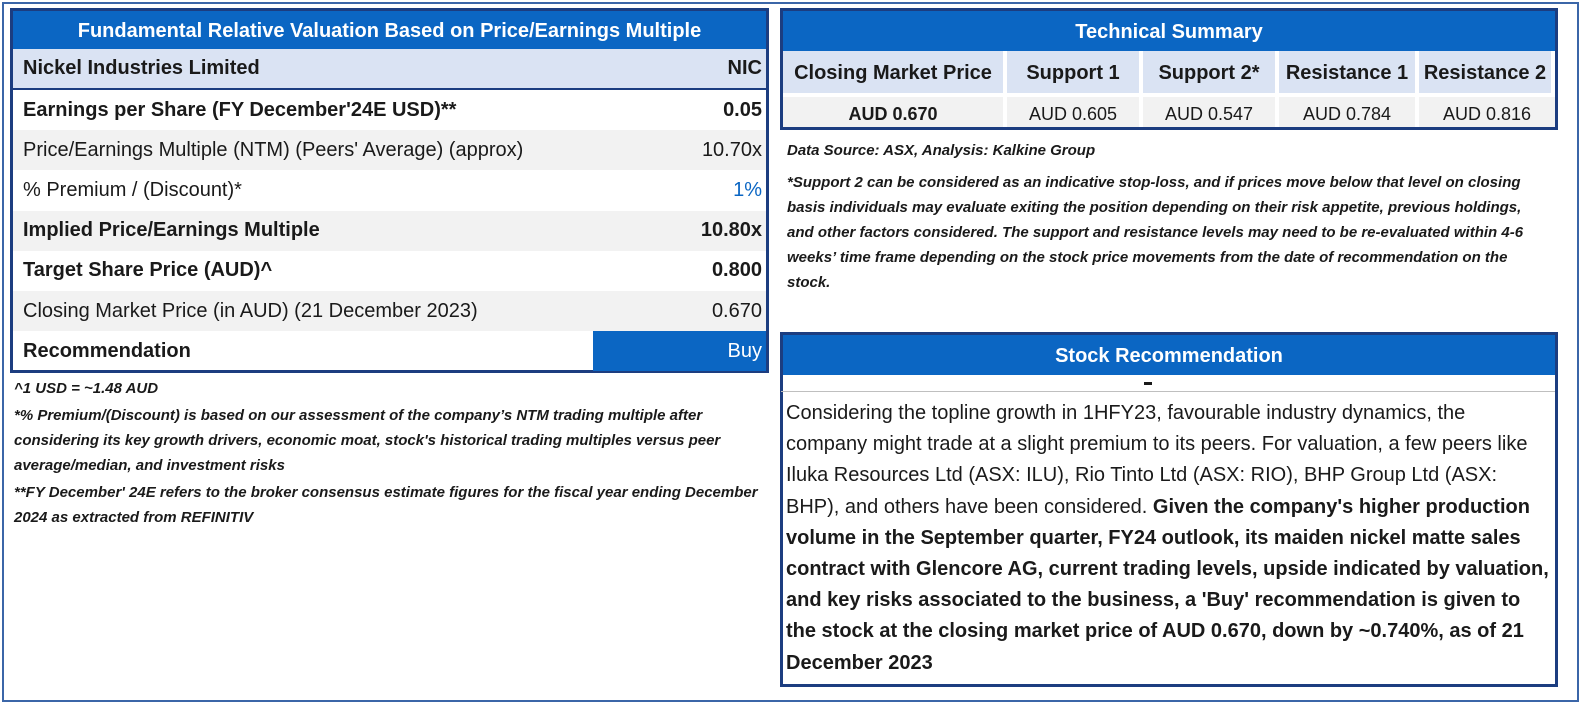  Describe the element at coordinates (1211, 110) in the screenshot. I see `value-support-2: AUD 0.547` at that location.